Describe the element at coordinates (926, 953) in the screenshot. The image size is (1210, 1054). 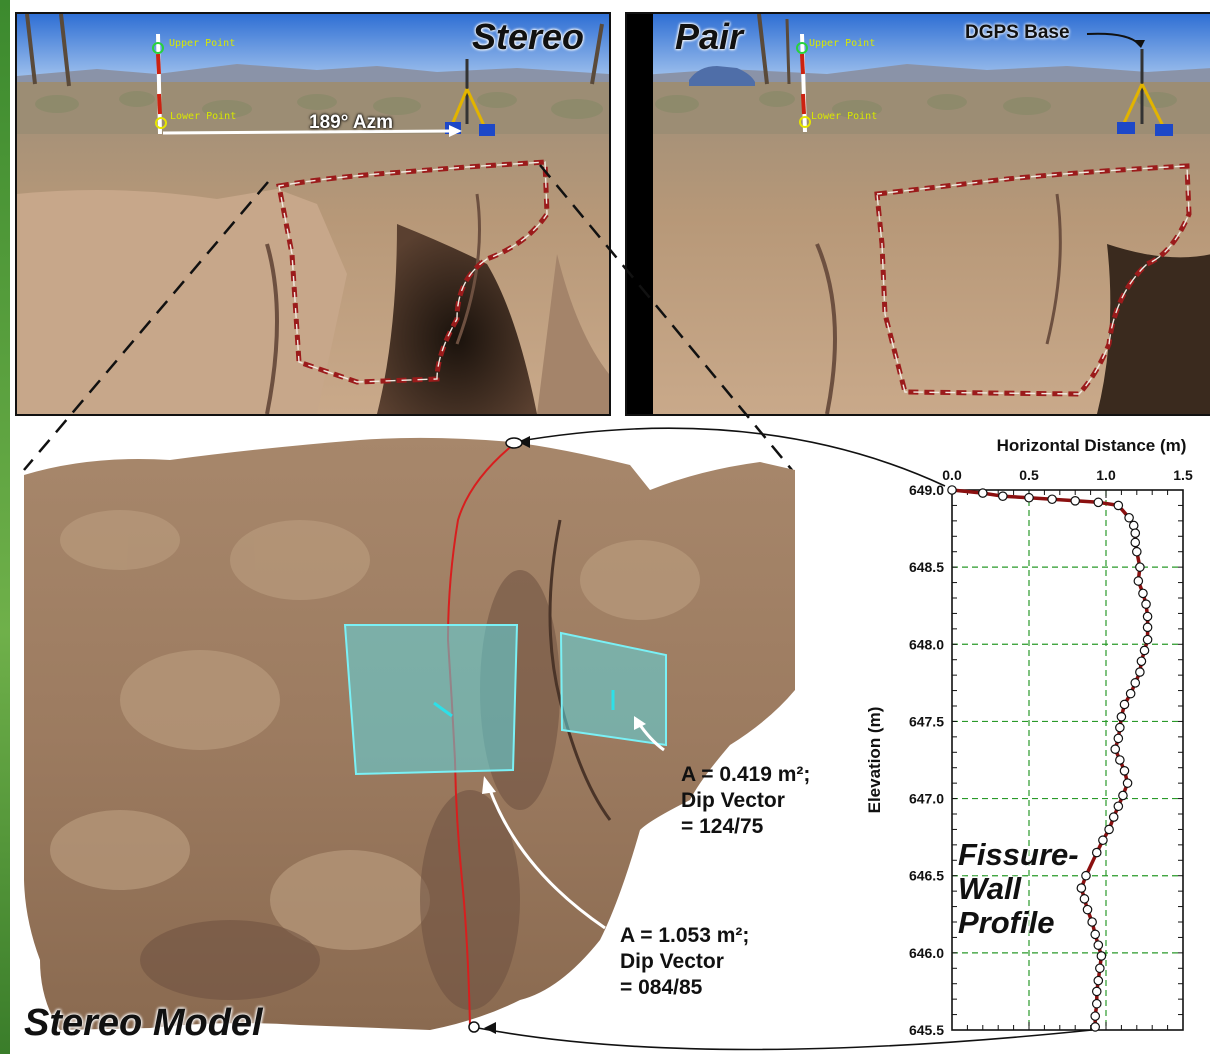
I see `y-tick-label: 646.0` at that location.